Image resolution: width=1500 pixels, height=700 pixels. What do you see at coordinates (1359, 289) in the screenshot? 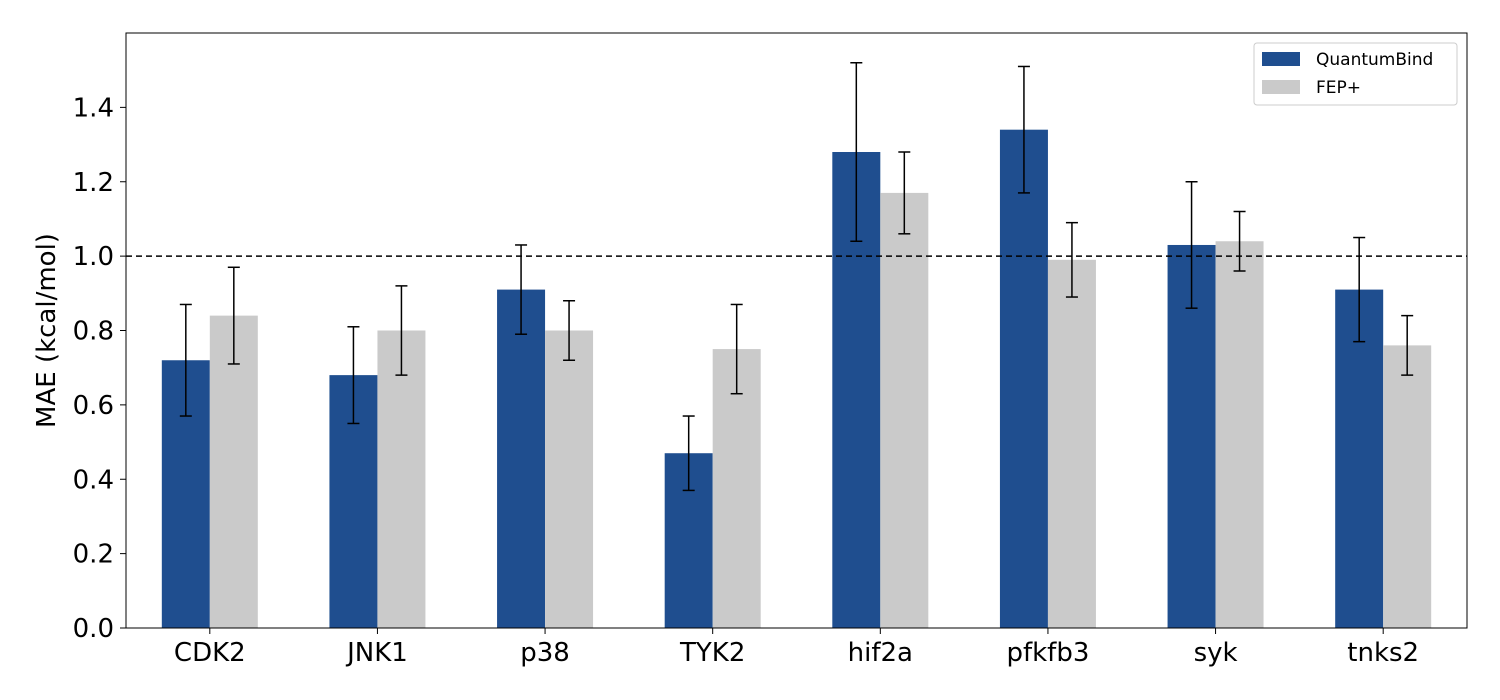
I see `errorbar-quantumbind-tnks2` at bounding box center [1359, 289].